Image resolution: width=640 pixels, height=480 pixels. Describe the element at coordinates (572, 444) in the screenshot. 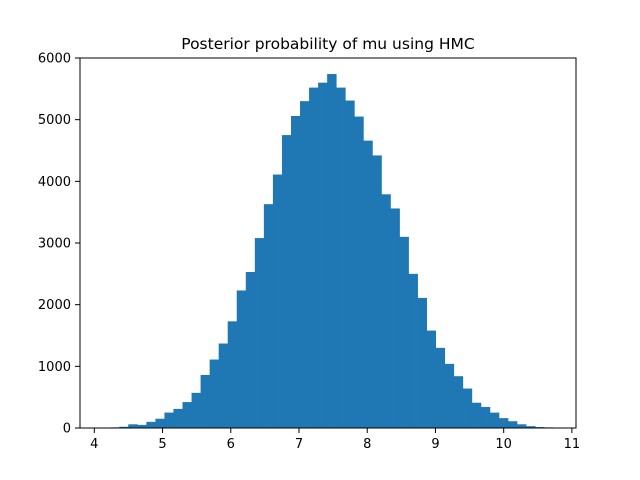

I see `x-tick-label: 11` at that location.